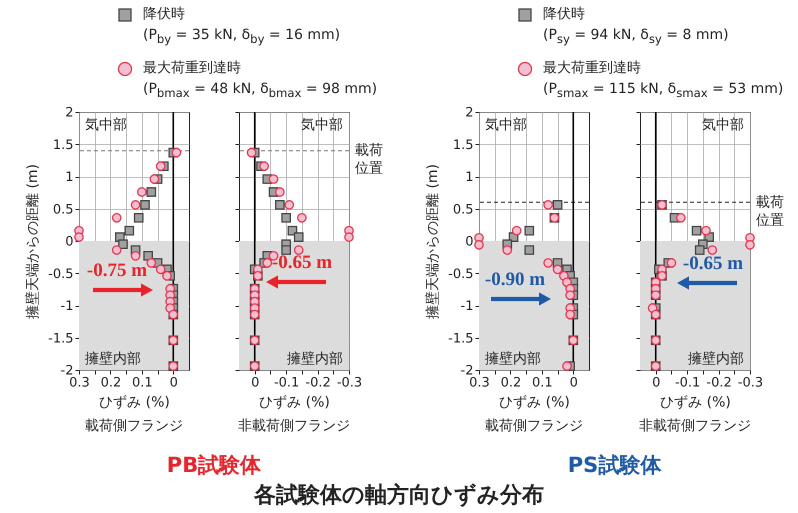 This screenshot has height=513, width=798. Describe the element at coordinates (663, 80) in the screenshot. I see `legend-label: 最大荷重到達時 (P$_{smax}$ = 115 kN, δ$_{smax}$ = 53 mm)` at that location.